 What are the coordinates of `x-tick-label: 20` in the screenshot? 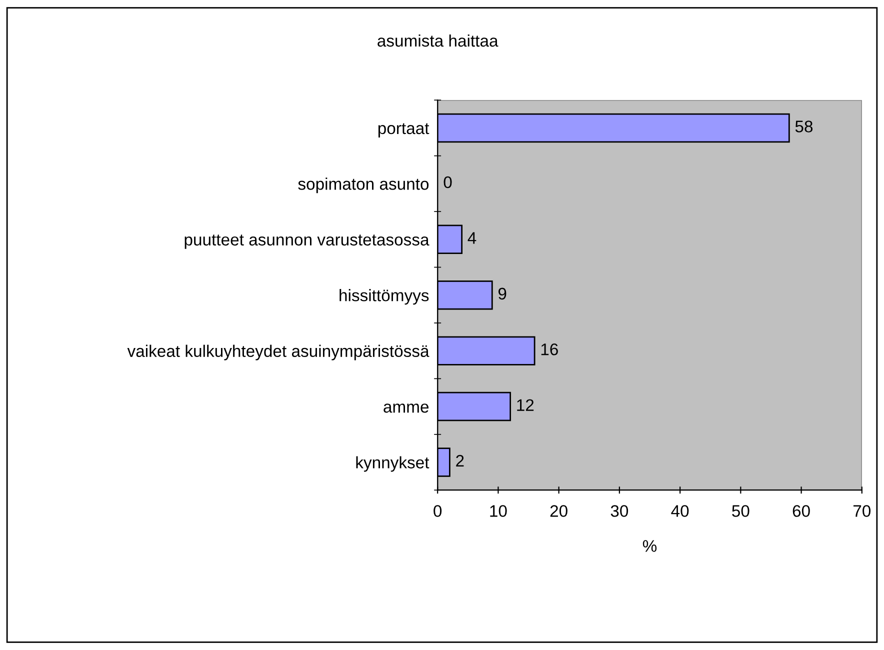 It's located at (559, 511).